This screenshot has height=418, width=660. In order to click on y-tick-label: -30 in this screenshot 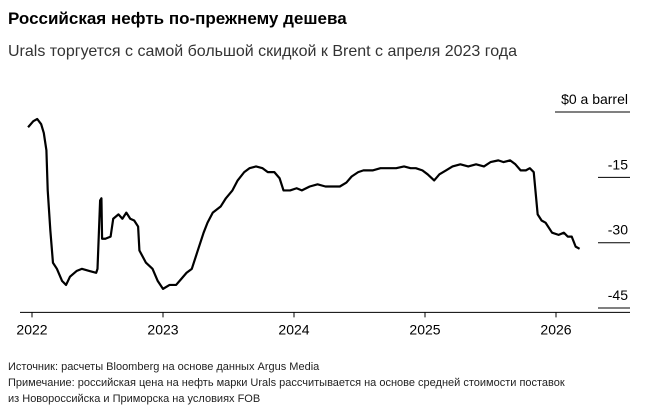, I will do `click(618, 230)`.